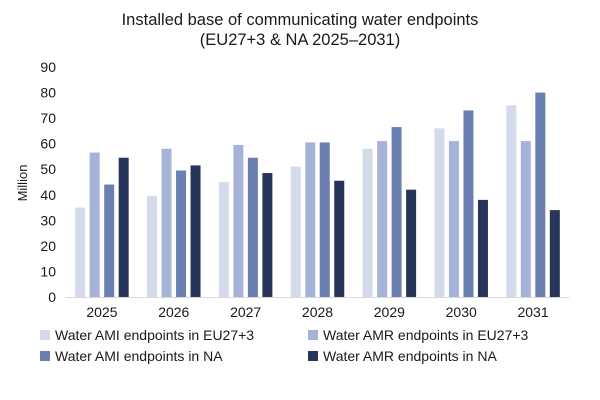 The height and width of the screenshot is (400, 600). What do you see at coordinates (426, 335) in the screenshot?
I see `legend-label: Water AMR endpoints in EU27+3` at bounding box center [426, 335].